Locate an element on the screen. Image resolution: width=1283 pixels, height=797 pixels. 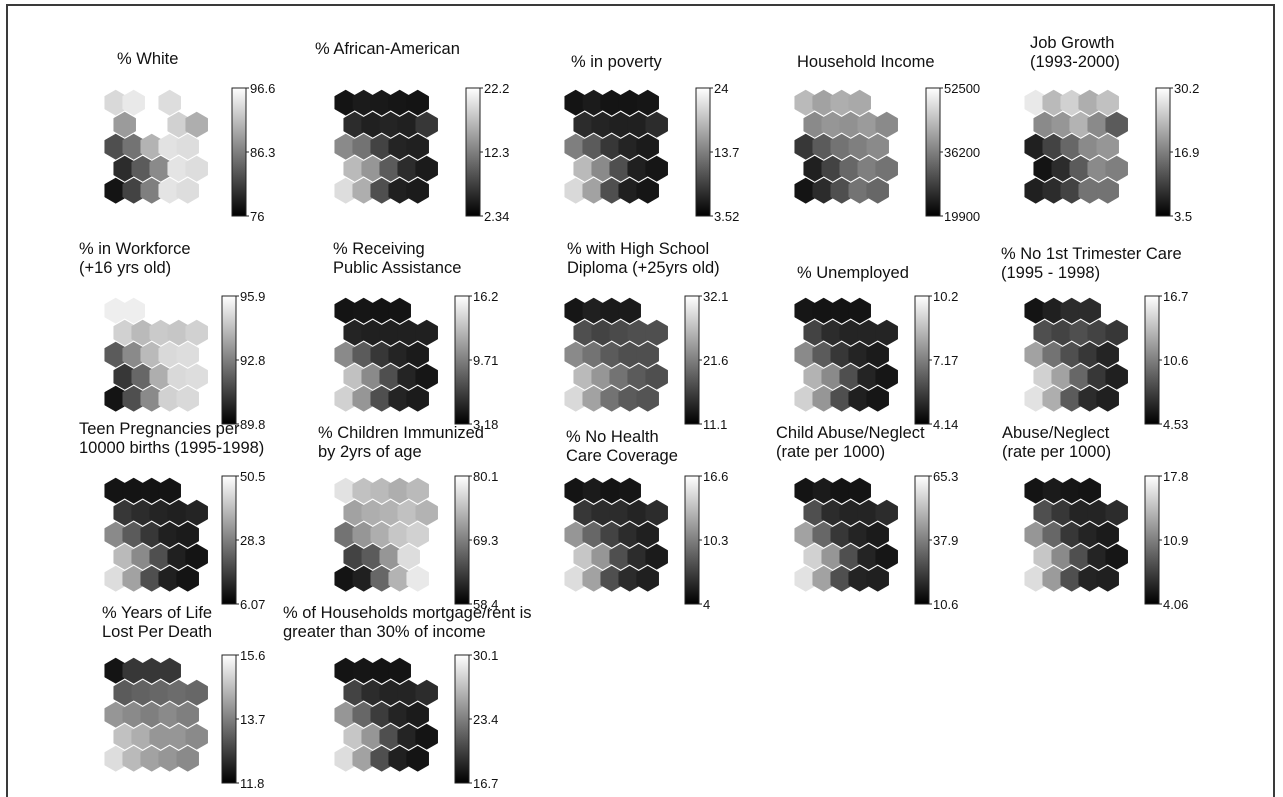
colorbar-label-max: 17.8 is located at coordinates (1175, 476).